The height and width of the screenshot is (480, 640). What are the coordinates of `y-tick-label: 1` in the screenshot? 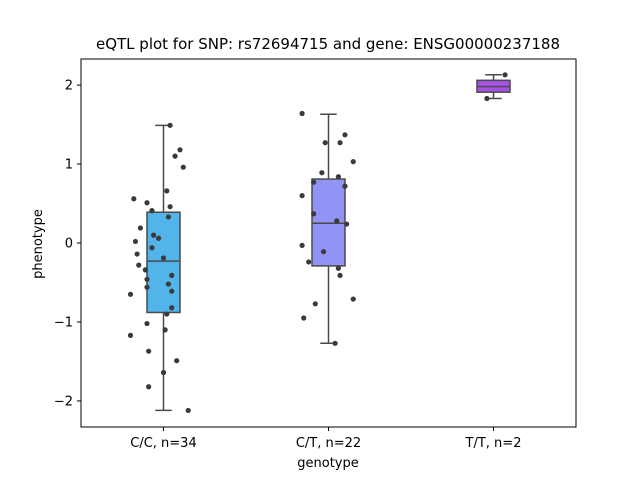 It's located at (69, 165).